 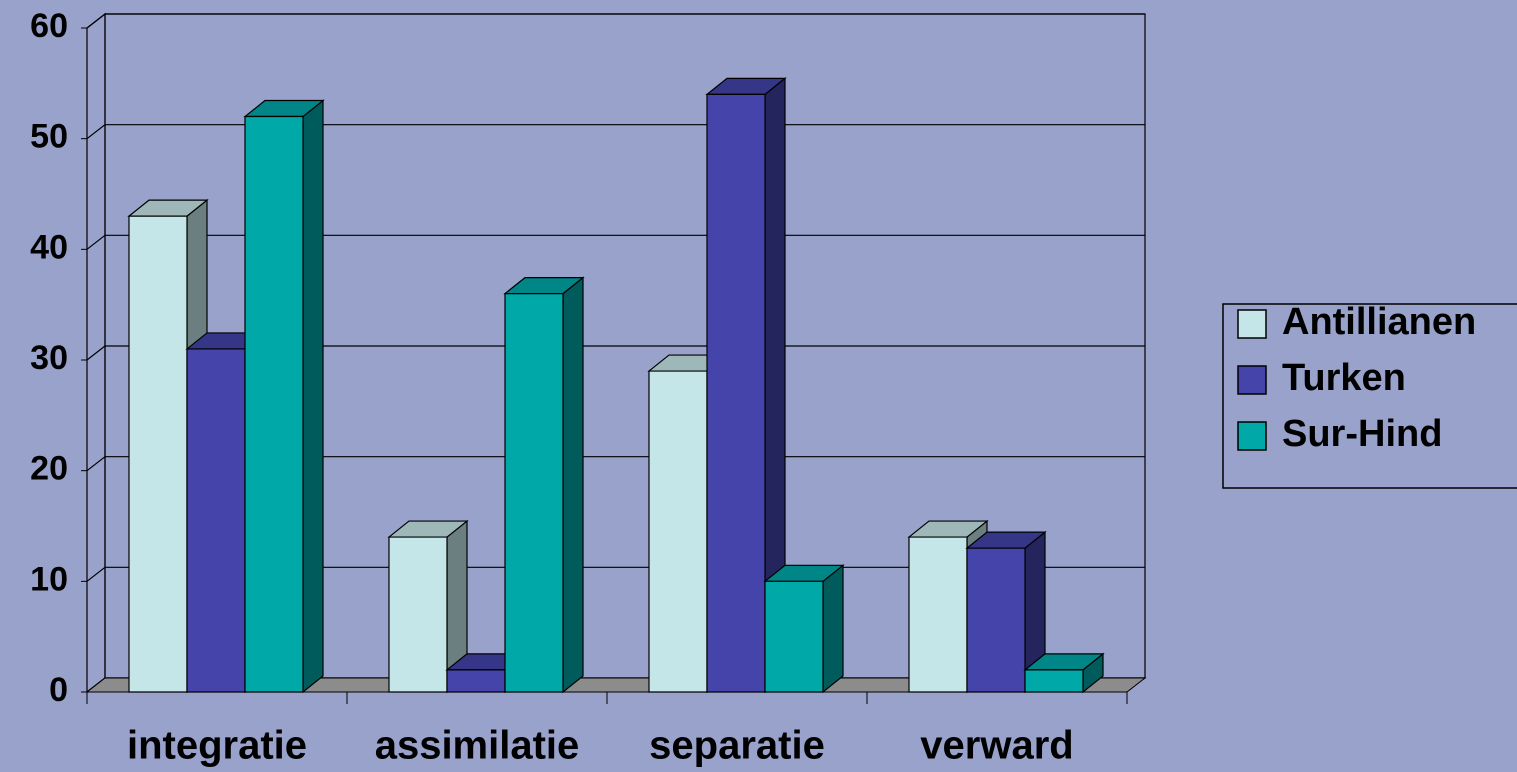 I want to click on y-tick-label: 60, so click(x=49, y=26).